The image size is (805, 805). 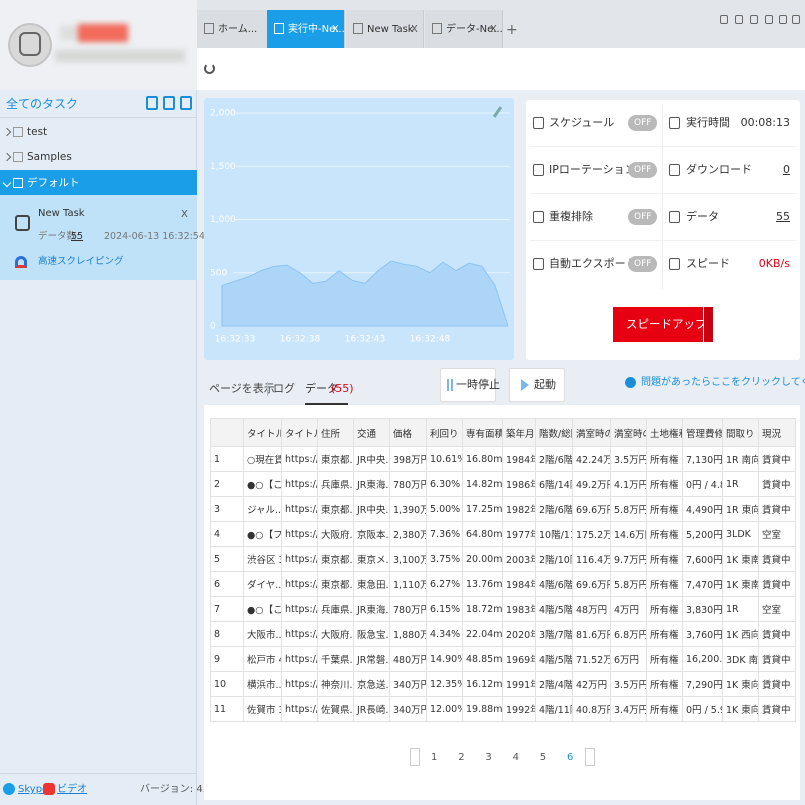 I want to click on folder-name: デフォルト, so click(x=53, y=183).